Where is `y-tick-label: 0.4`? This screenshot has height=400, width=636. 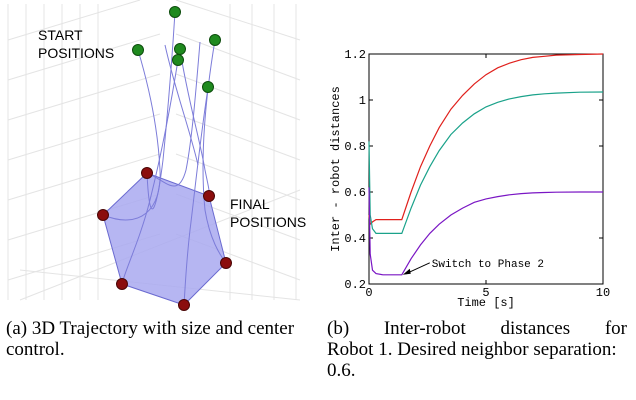
y-tick-label: 0.4 is located at coordinates (355, 239).